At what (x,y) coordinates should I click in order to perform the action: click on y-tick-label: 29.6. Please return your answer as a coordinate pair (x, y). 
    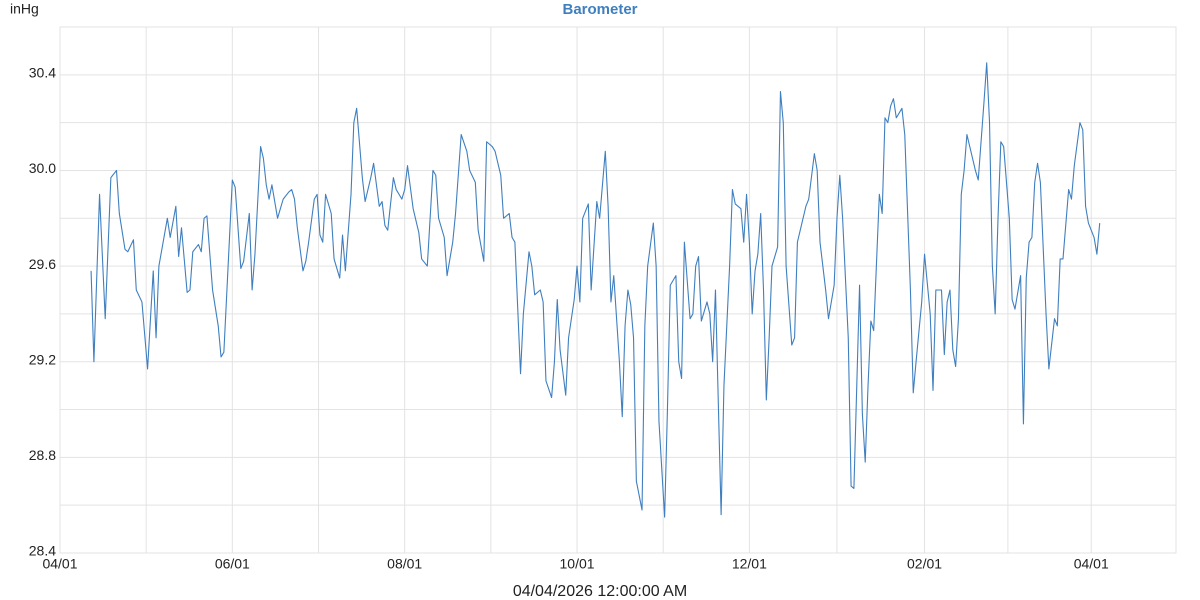
    Looking at the image, I should click on (42, 264).